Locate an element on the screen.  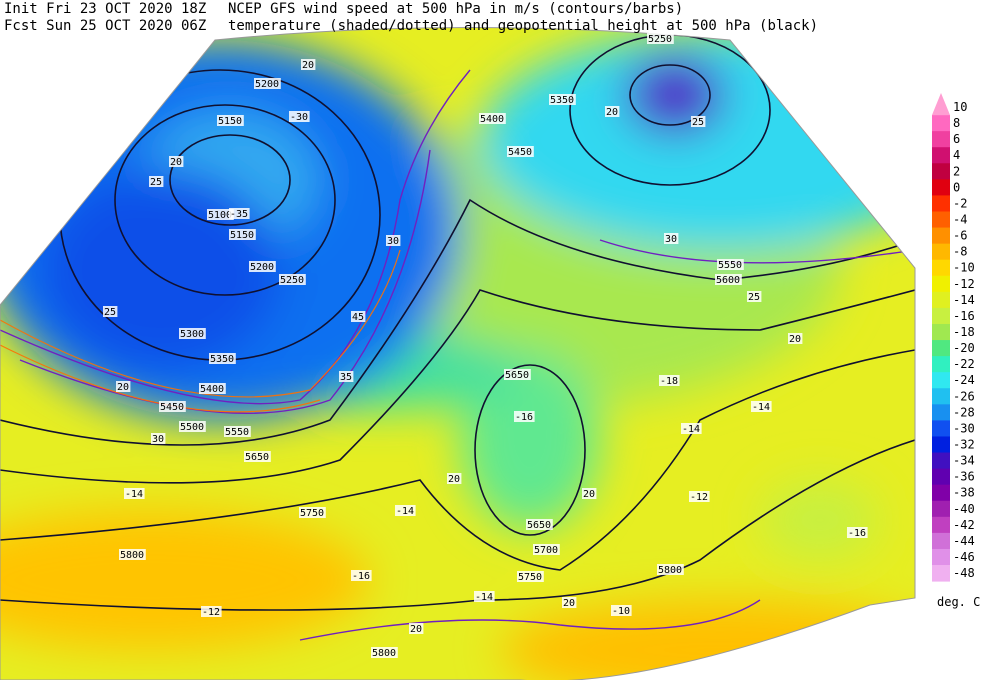
contour-label: -16 is located at coordinates (524, 417).